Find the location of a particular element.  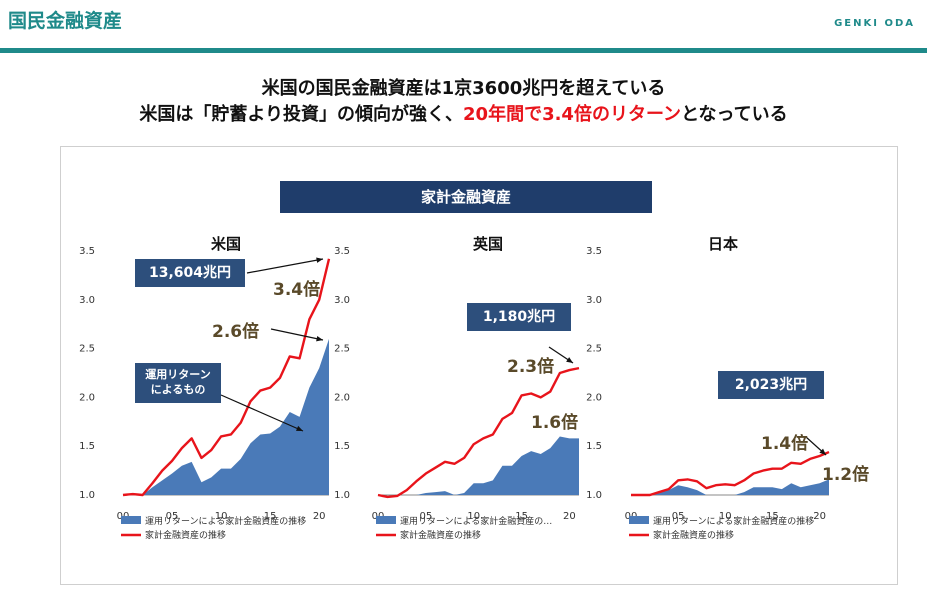

arrow-us-callout-head is located at coordinates (299, 428).